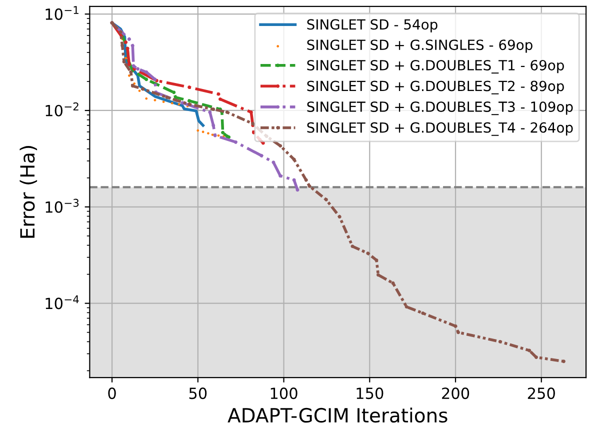 Image resolution: width=598 pixels, height=429 pixels. Describe the element at coordinates (541, 394) in the screenshot. I see `x-tick-label: 250` at that location.